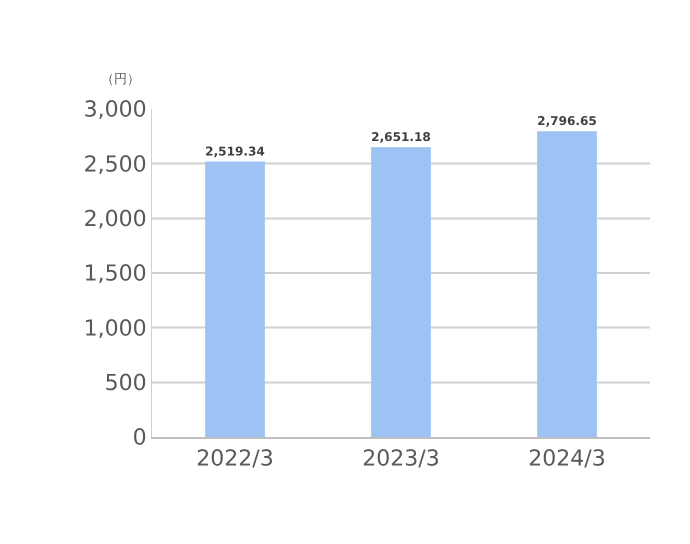 The width and height of the screenshot is (690, 544). Describe the element at coordinates (115, 329) in the screenshot. I see `y-tick-label: 1,000` at that location.